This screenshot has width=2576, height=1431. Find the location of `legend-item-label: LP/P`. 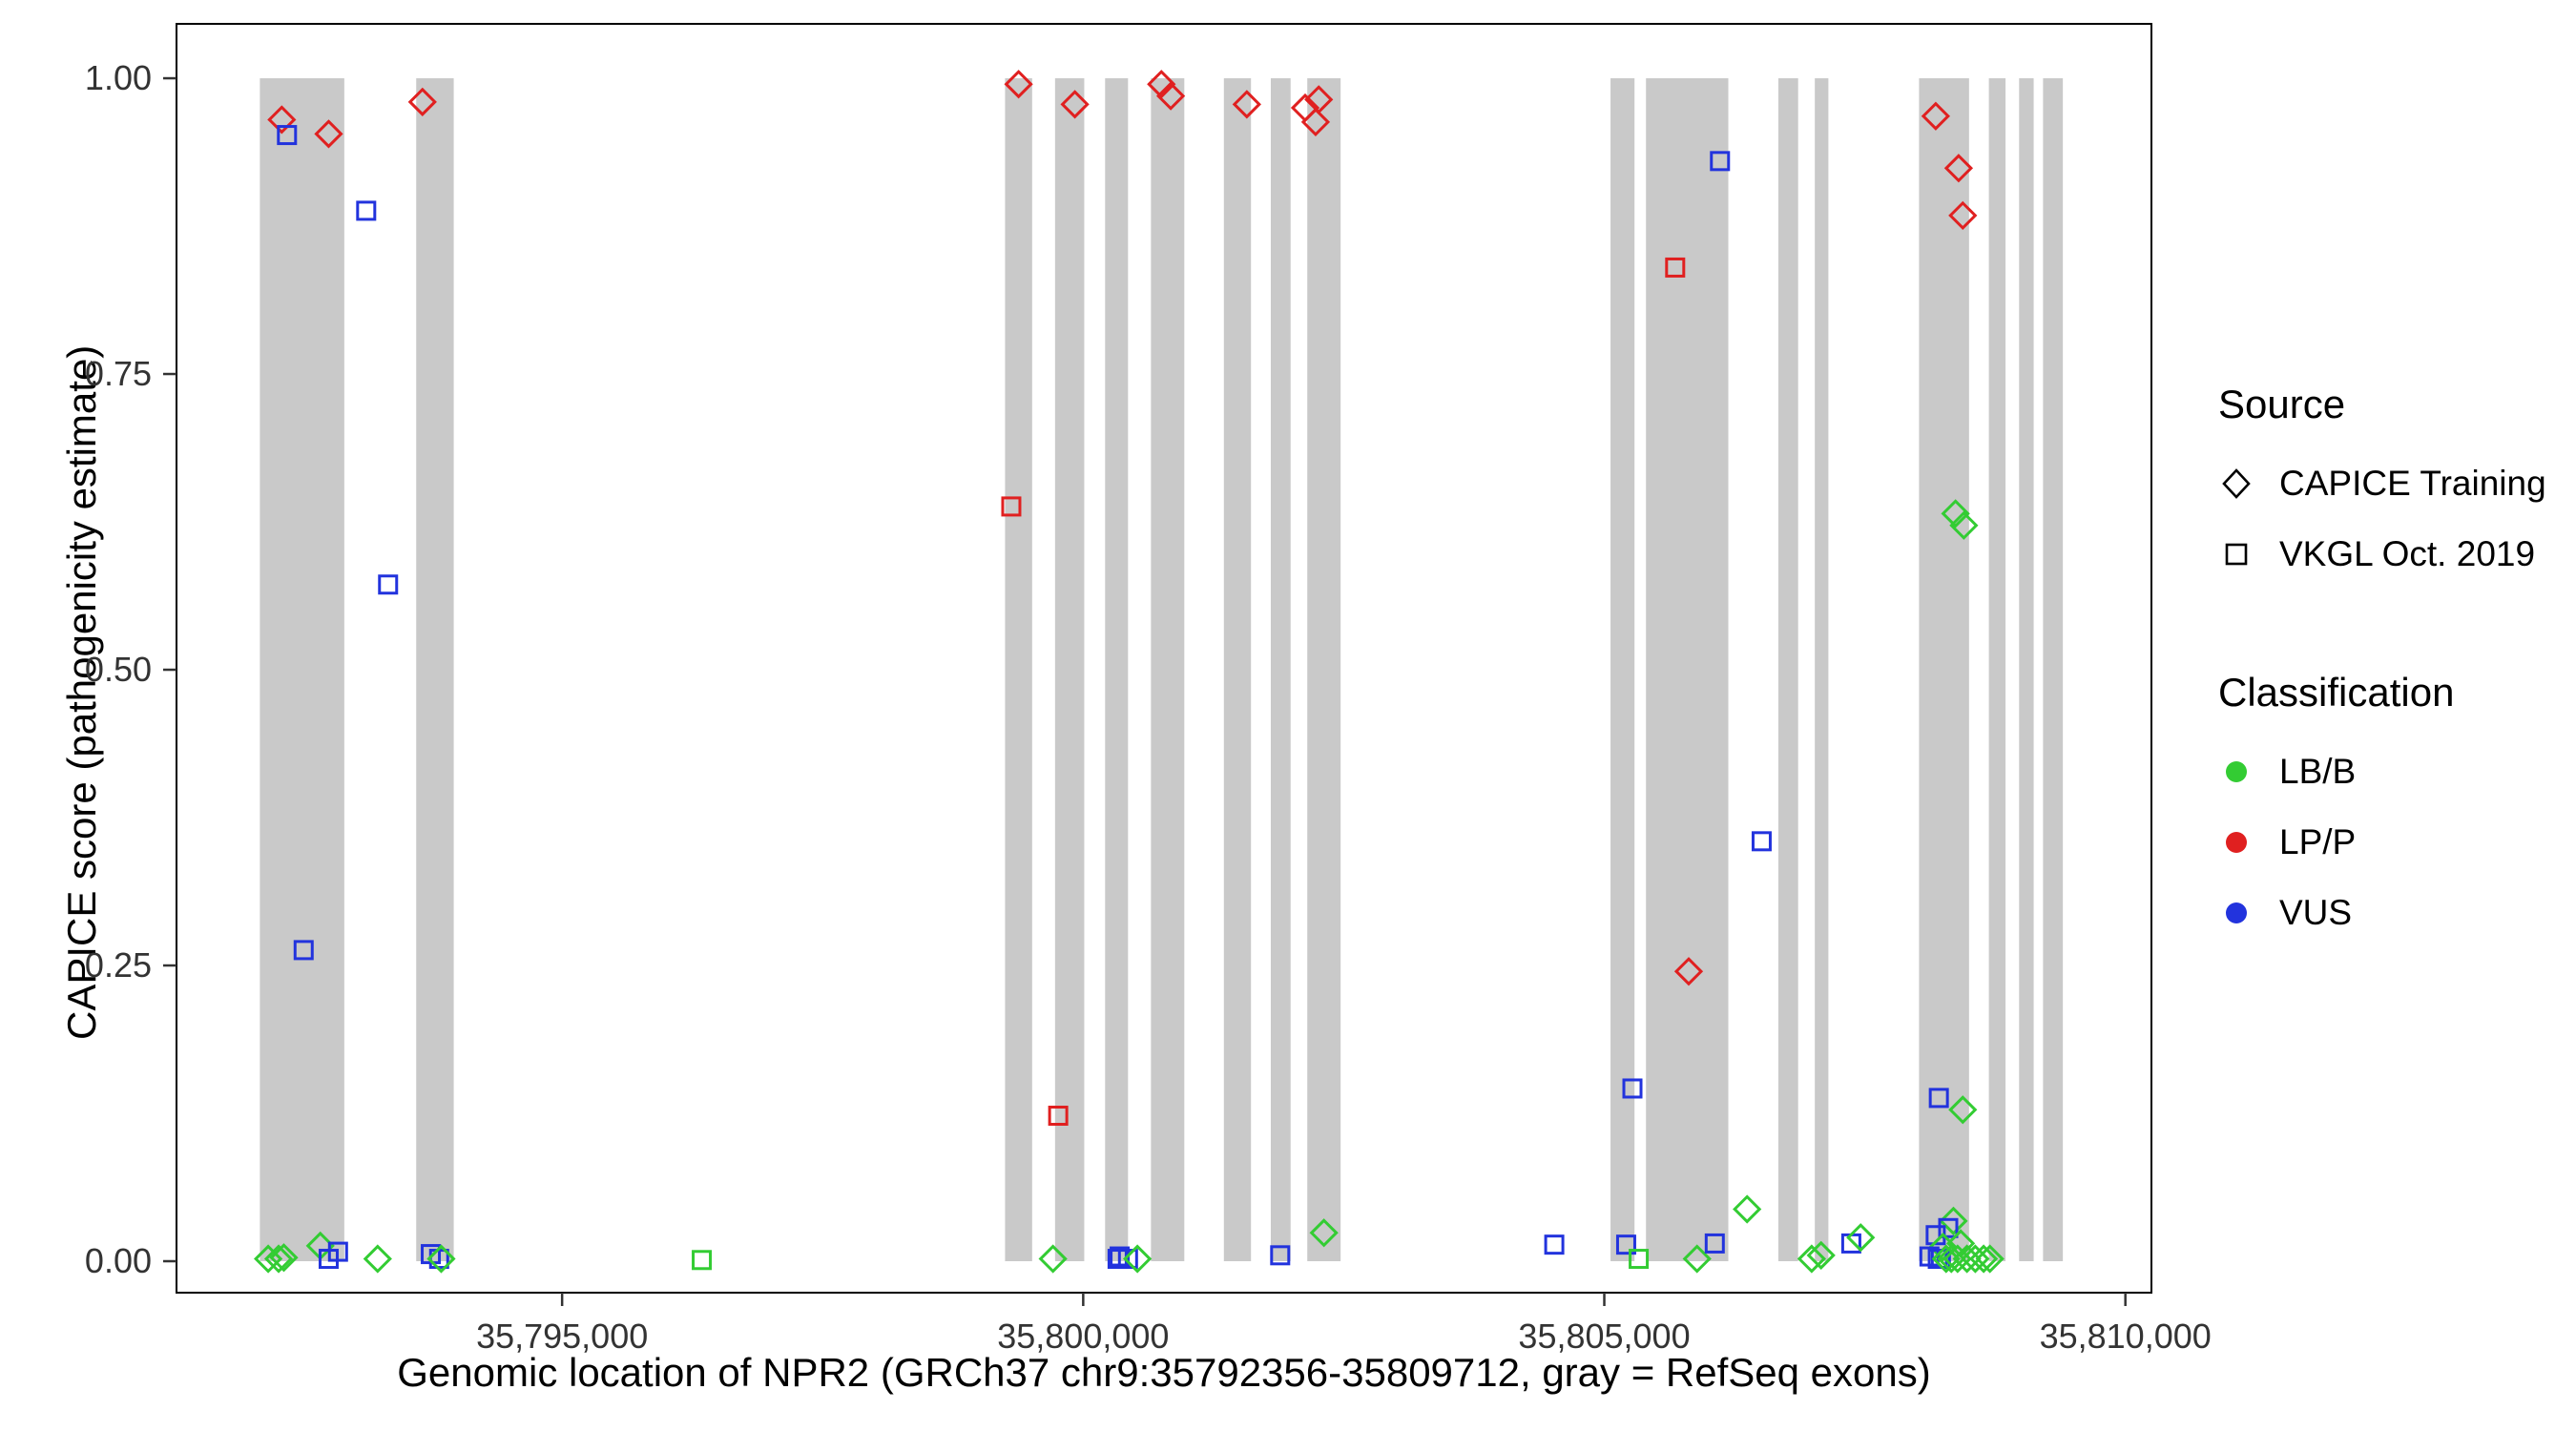

legend-item-label: LP/P is located at coordinates (2318, 841).